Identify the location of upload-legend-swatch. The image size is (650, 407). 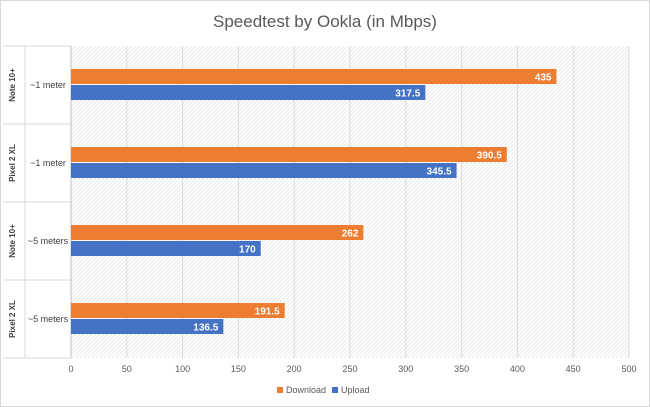
(335, 390).